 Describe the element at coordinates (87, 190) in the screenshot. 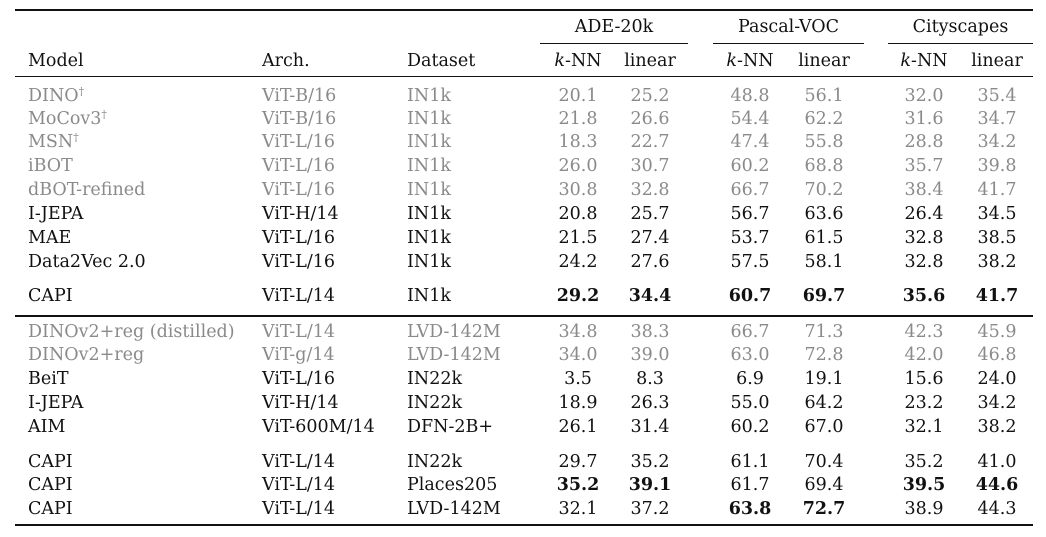

I see `model-name: dBOT-refined` at that location.